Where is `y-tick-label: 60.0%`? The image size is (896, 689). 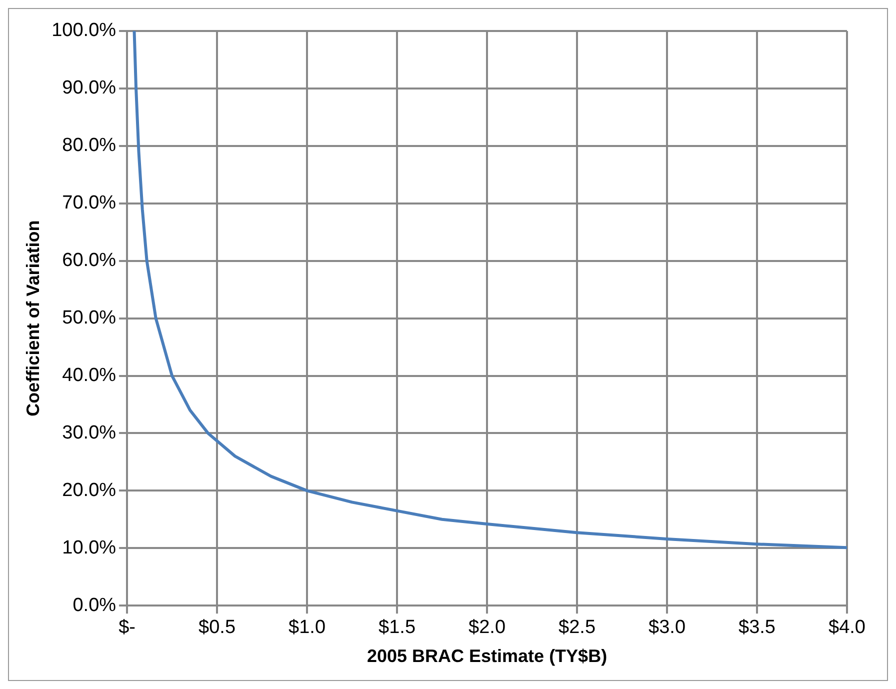 y-tick-label: 60.0% is located at coordinates (89, 261).